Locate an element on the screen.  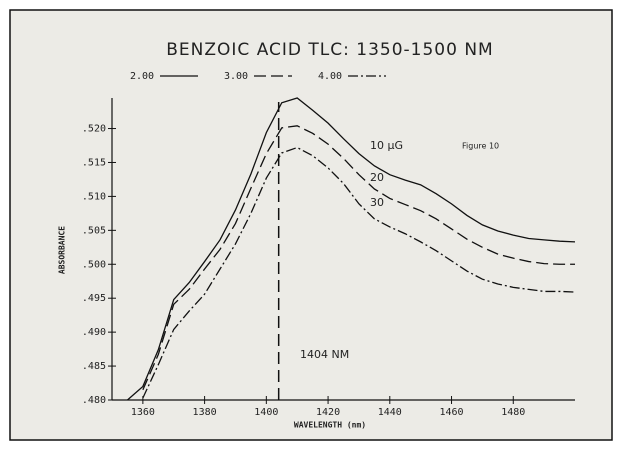
annotation: Figure 10 is located at coordinates (480, 146).